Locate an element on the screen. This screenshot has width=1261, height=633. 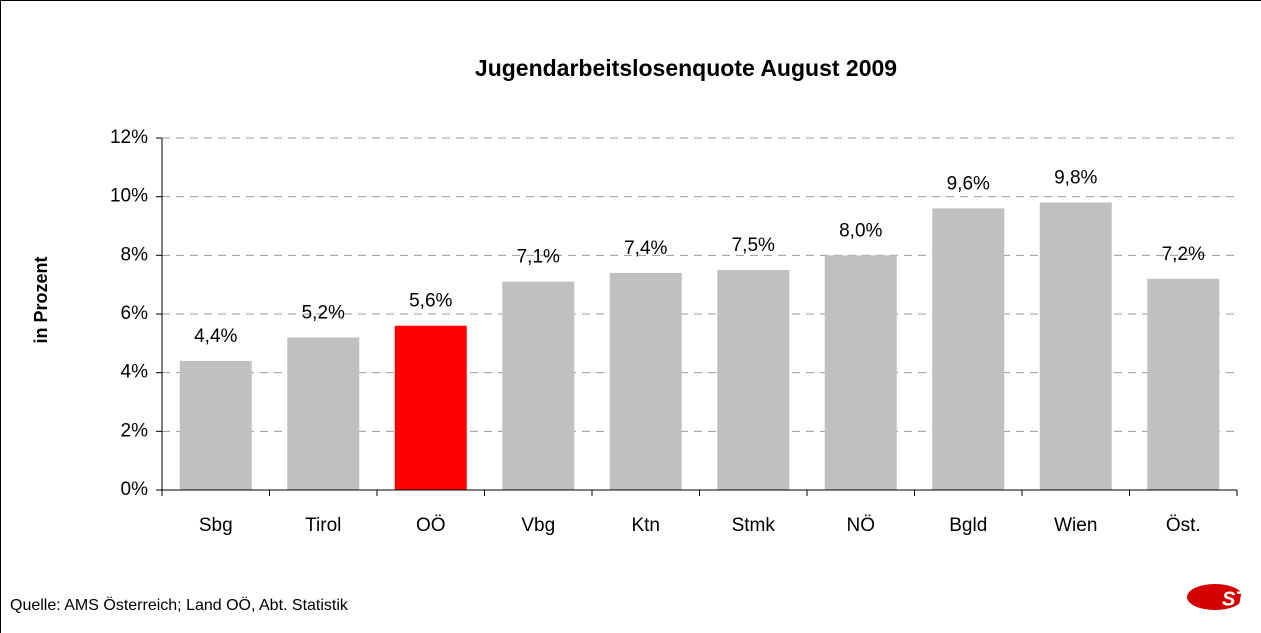
x-tick-label: Bgld is located at coordinates (968, 525).